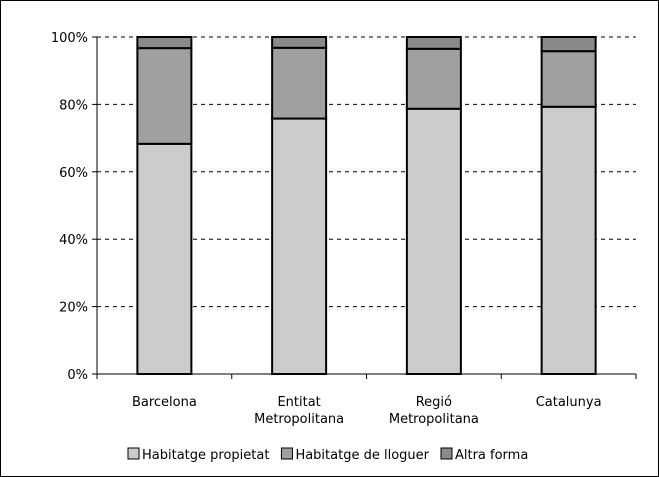 This screenshot has width=659, height=477. I want to click on y-tick-label: 0%, so click(77, 375).